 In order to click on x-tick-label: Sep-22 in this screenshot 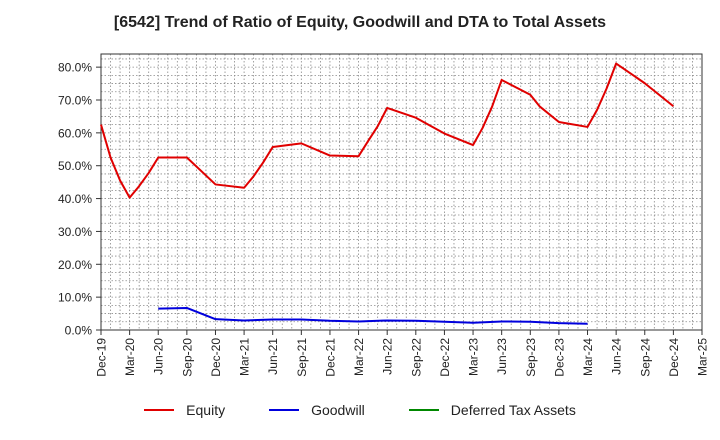, I will do `click(416, 357)`.